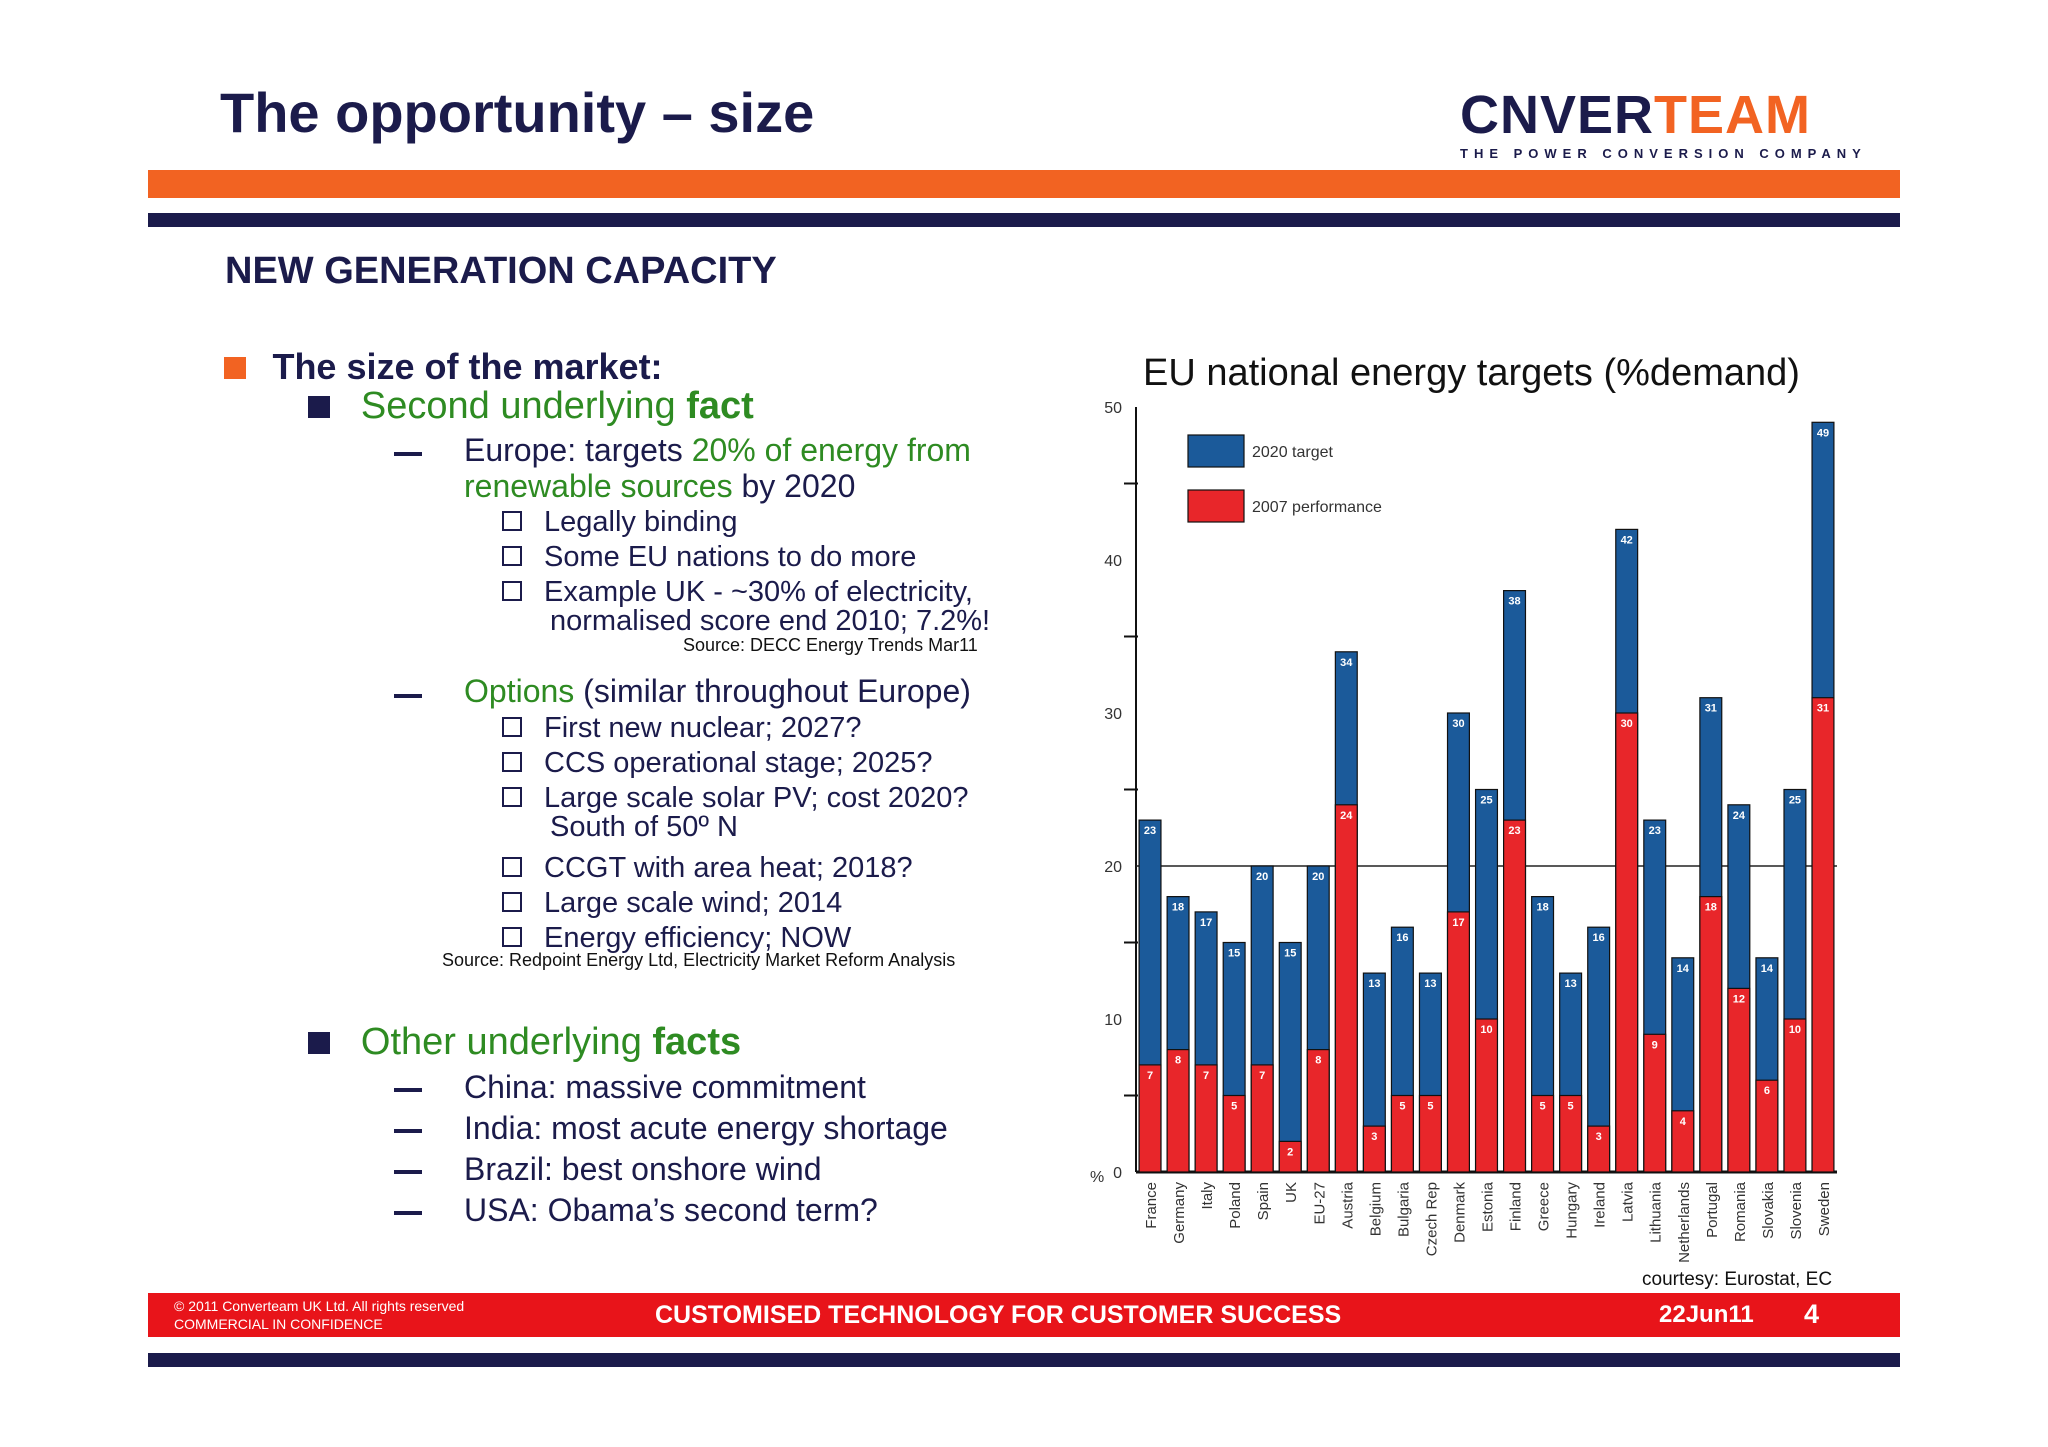 This screenshot has width=2048, height=1447. Describe the element at coordinates (671, 1087) in the screenshot. I see `list-item: China: massive commitment` at that location.